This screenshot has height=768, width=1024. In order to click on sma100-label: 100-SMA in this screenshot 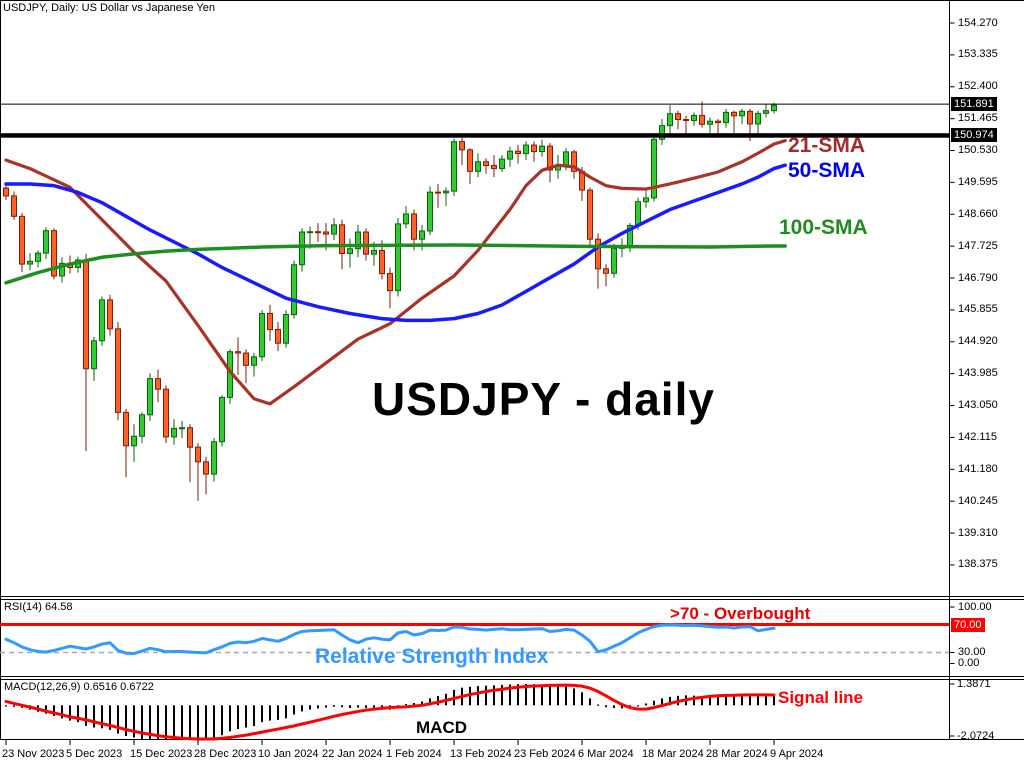, I will do `click(823, 227)`.